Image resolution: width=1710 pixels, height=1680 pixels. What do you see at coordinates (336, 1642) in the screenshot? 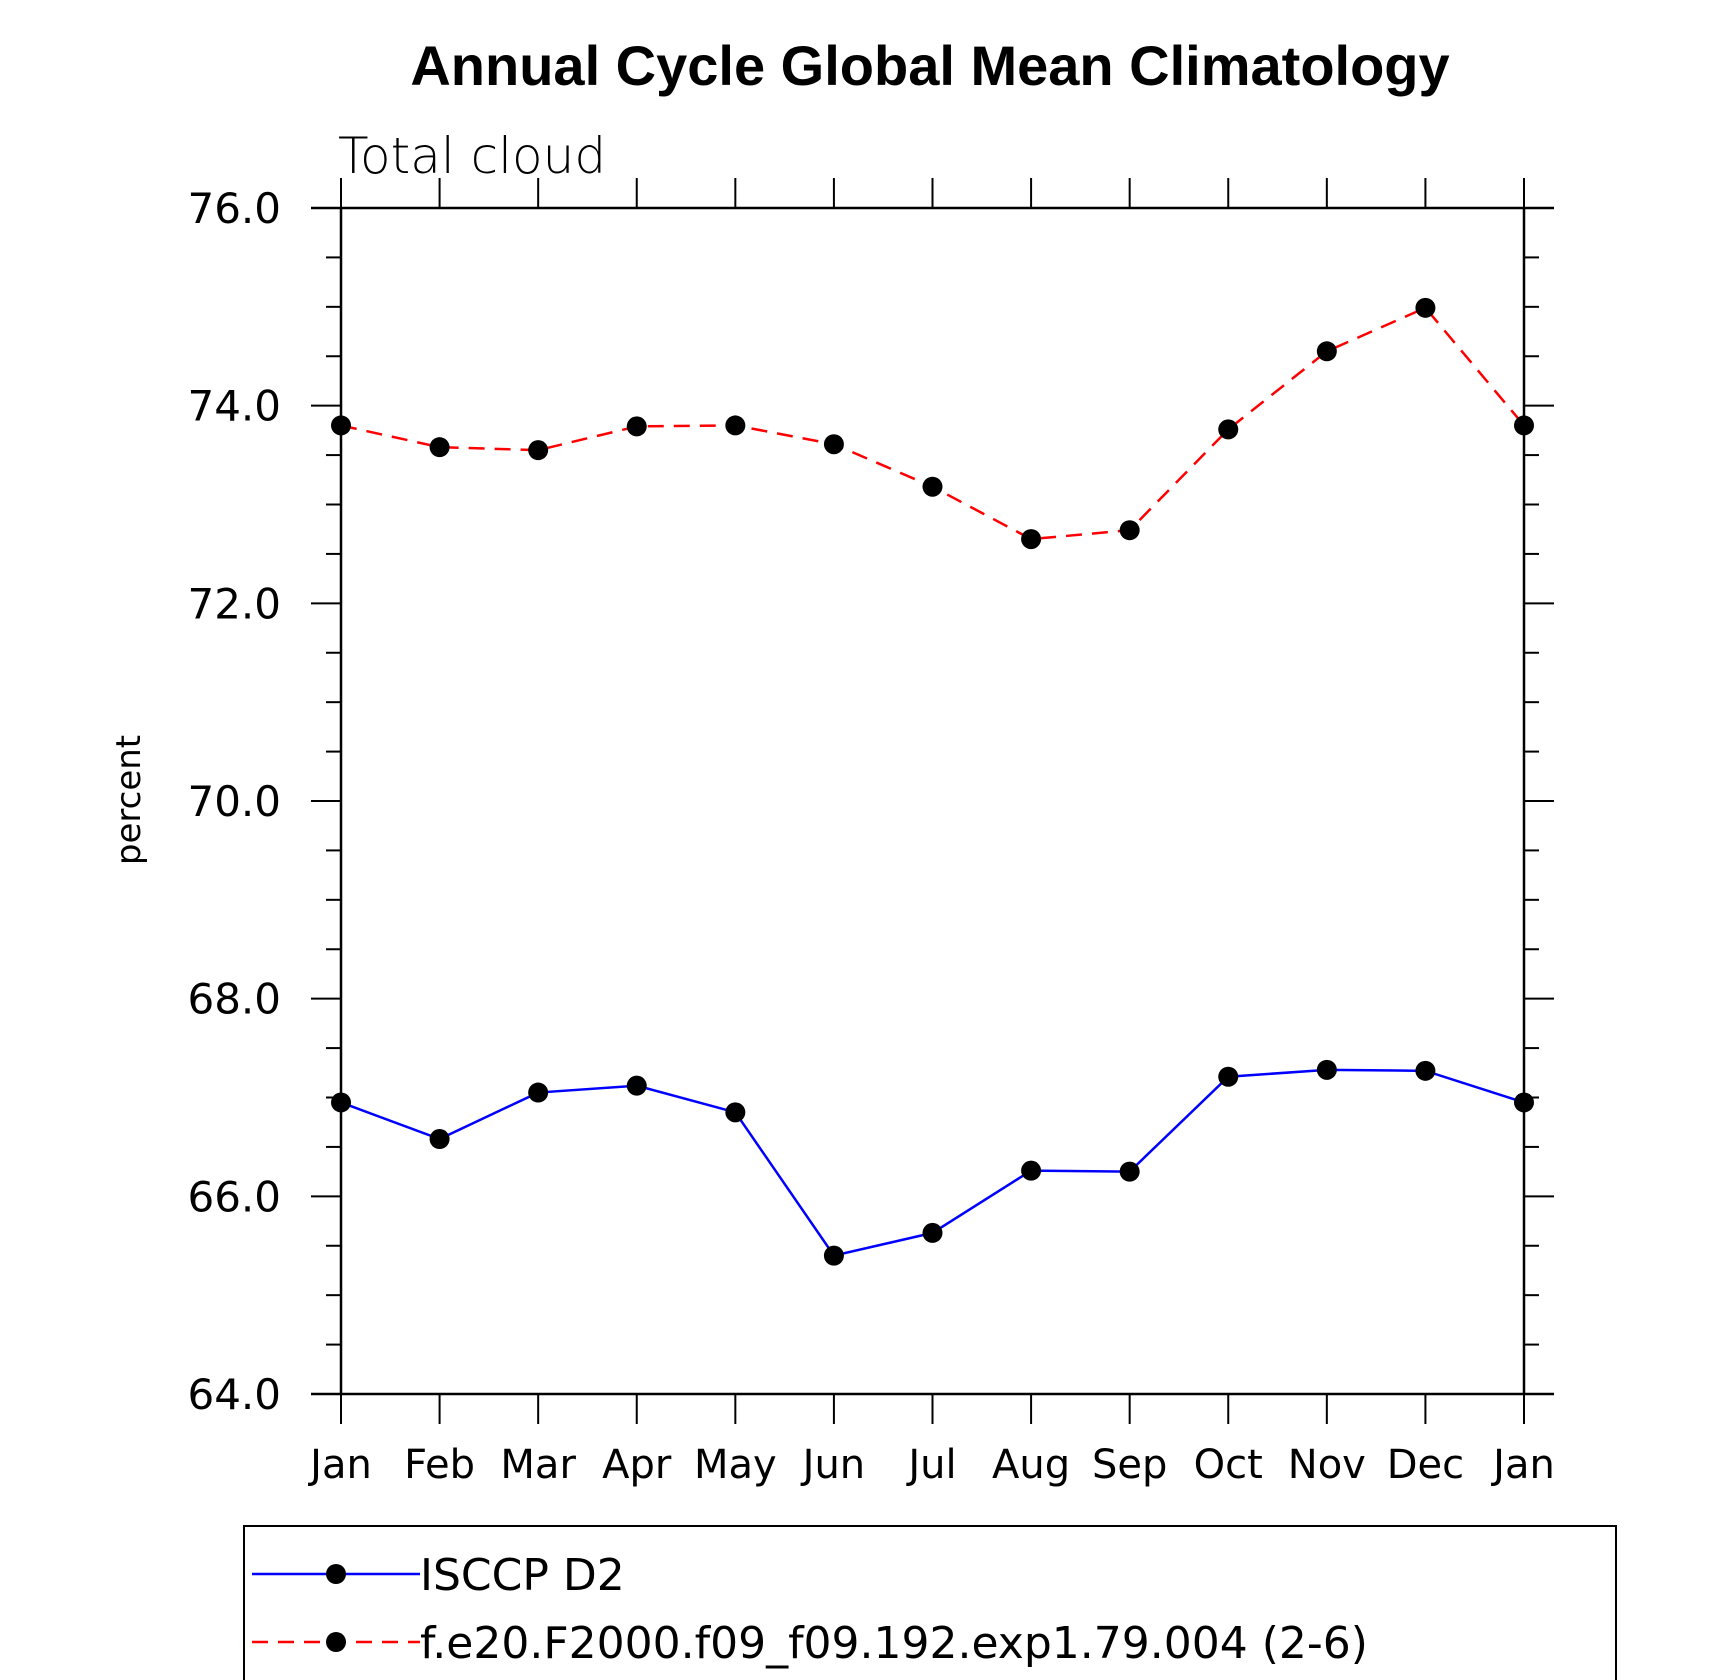
I see `legend-marker-model` at bounding box center [336, 1642].